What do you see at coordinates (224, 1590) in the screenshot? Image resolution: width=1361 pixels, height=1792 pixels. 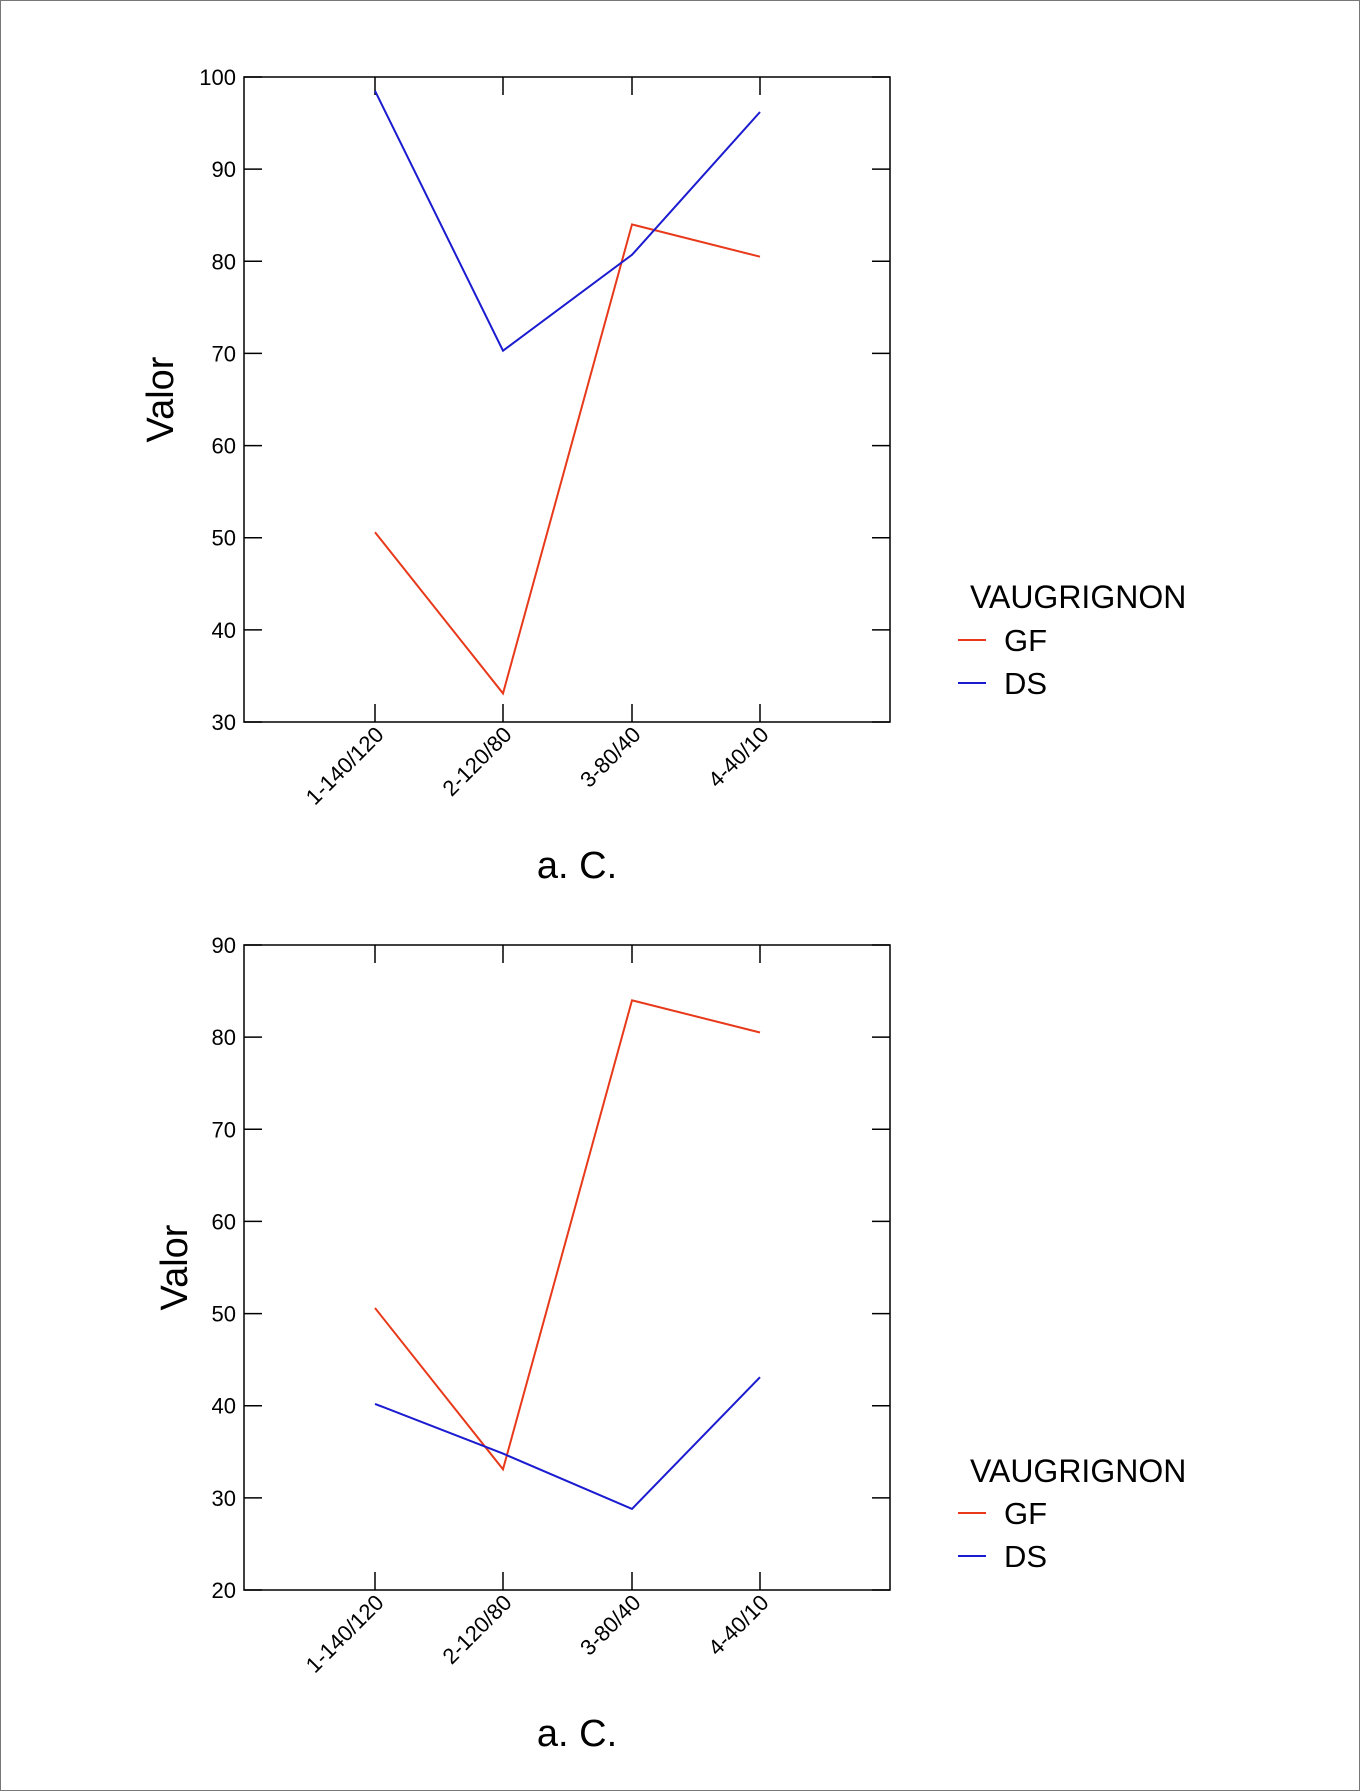 I see `y-tick-label: 20` at bounding box center [224, 1590].